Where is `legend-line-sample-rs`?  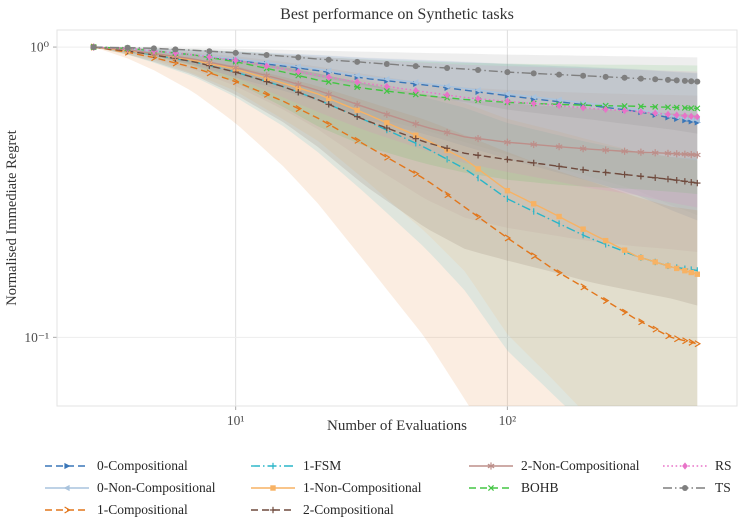
legend-line-sample-rs is located at coordinates (685, 466).